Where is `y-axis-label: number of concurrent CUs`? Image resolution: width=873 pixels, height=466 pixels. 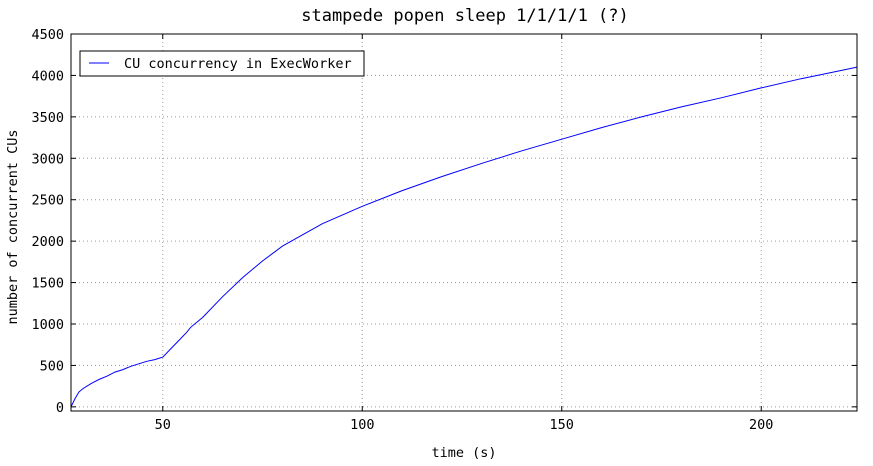
y-axis-label: number of concurrent CUs is located at coordinates (13, 226).